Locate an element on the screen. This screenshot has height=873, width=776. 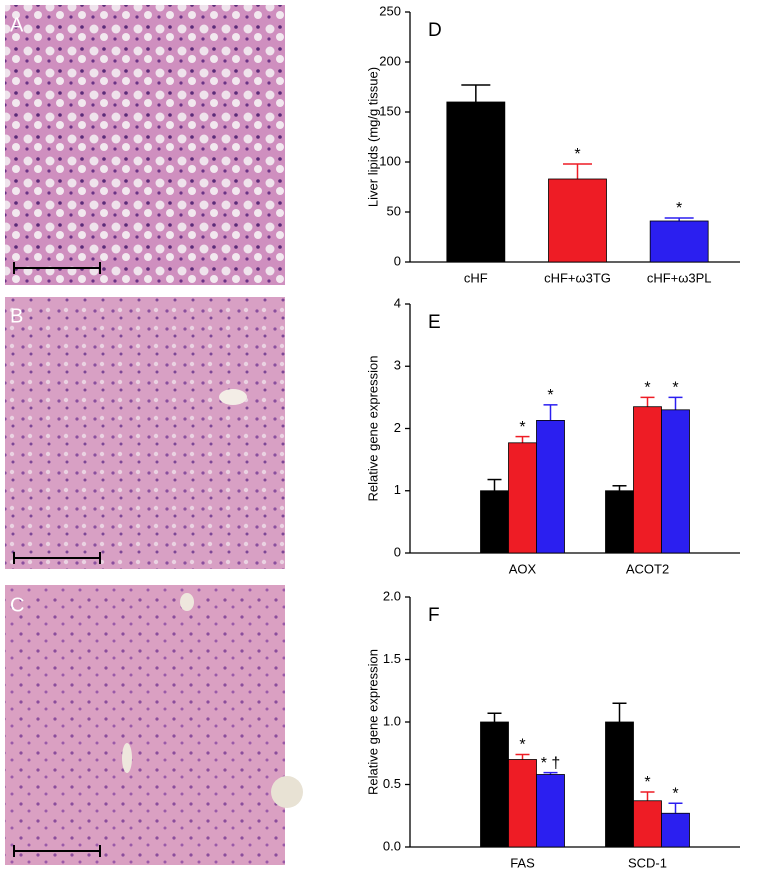
panel-label: A is located at coordinates (17, 25).